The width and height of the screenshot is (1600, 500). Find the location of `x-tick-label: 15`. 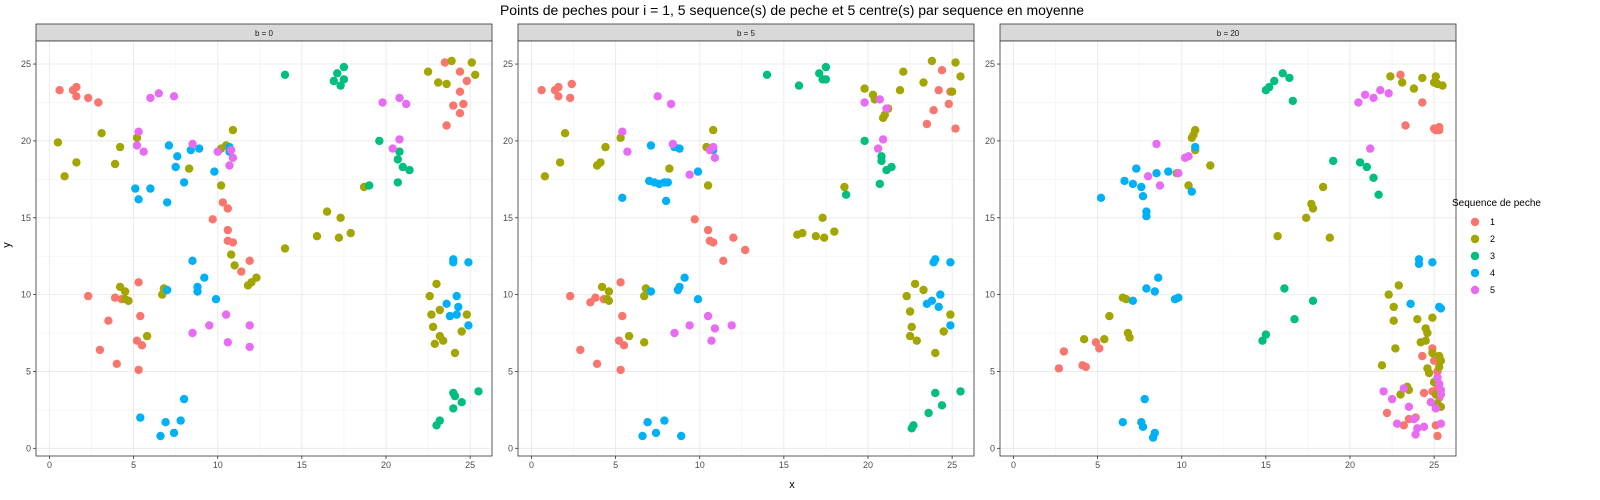

x-tick-label: 15 is located at coordinates (1266, 465).